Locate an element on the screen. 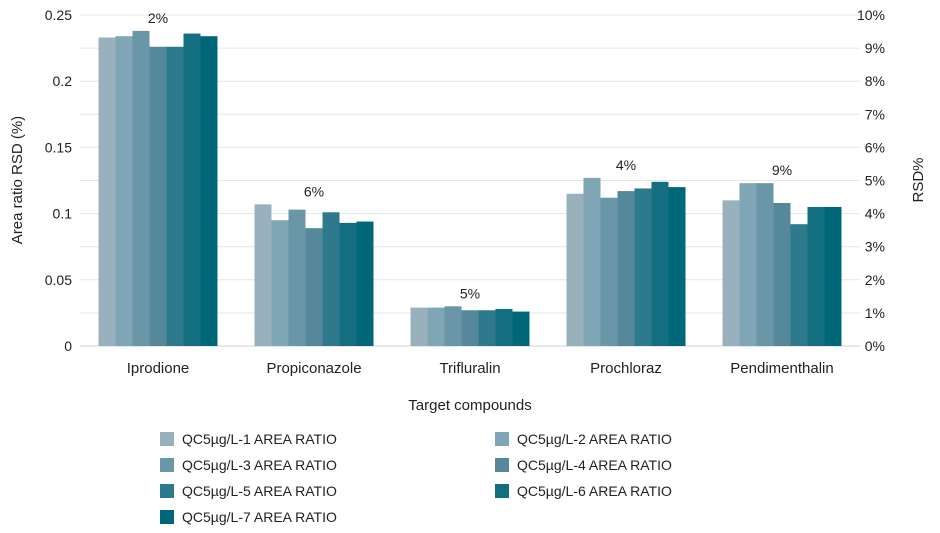  y2-tick-label: 9% is located at coordinates (875, 48).